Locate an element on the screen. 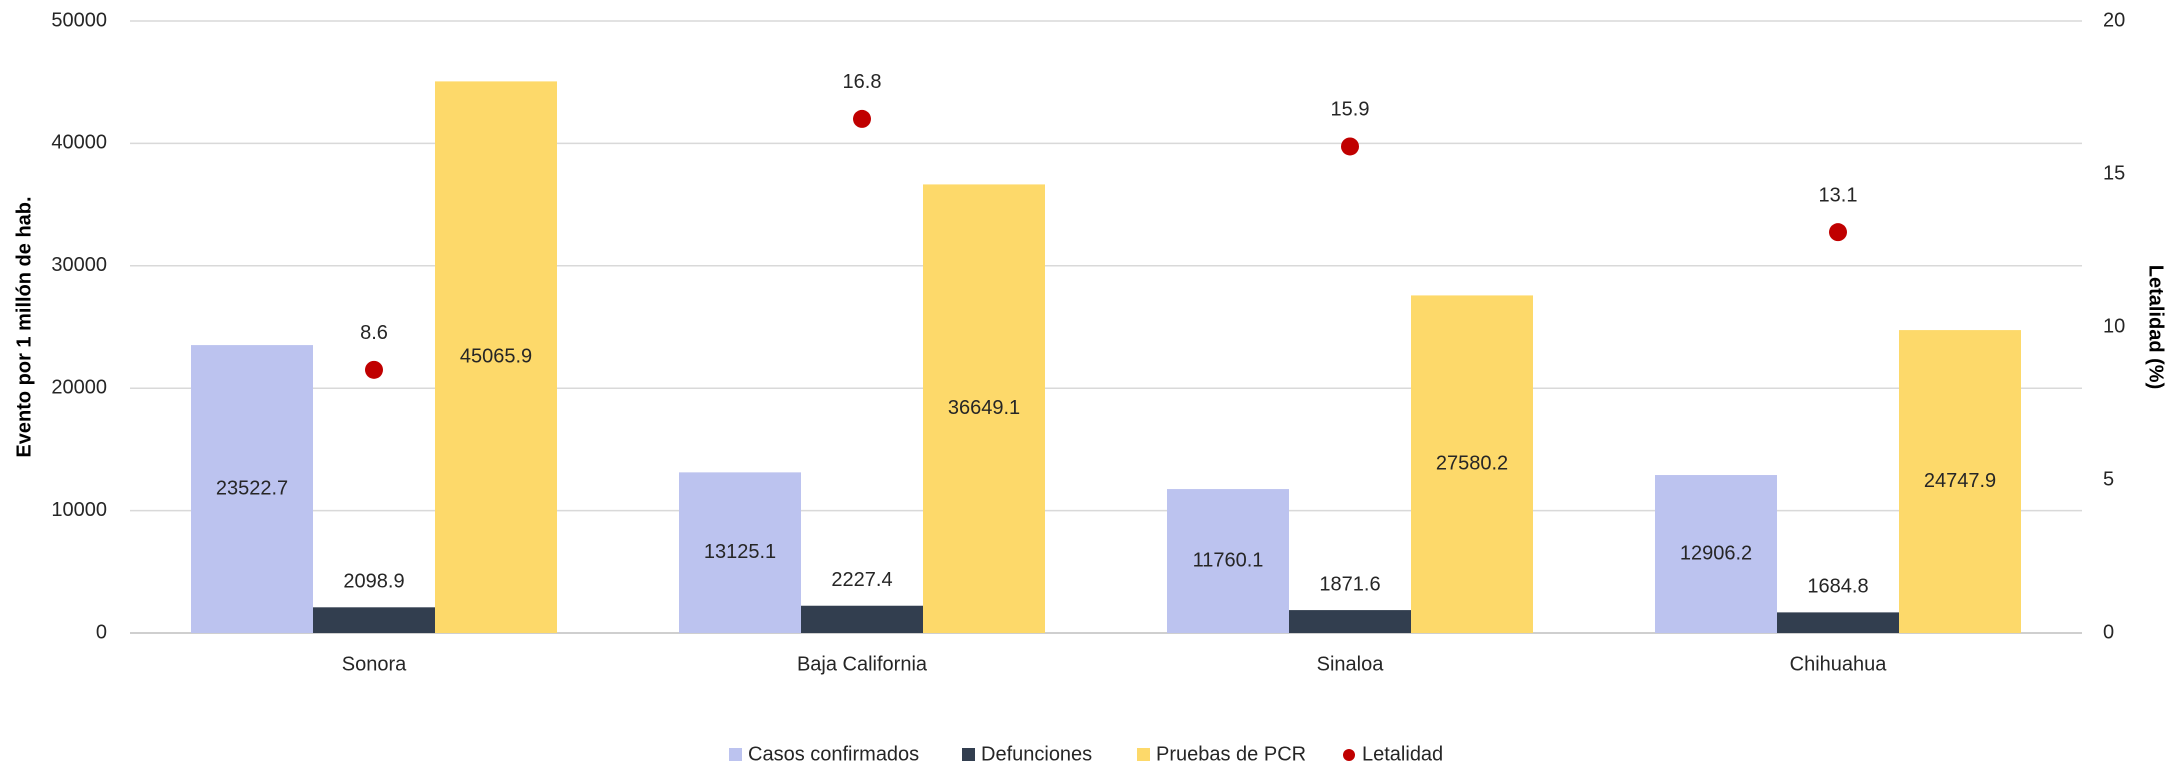 This screenshot has height=763, width=2179. x-tick-label: Sinaloa is located at coordinates (1351, 664).